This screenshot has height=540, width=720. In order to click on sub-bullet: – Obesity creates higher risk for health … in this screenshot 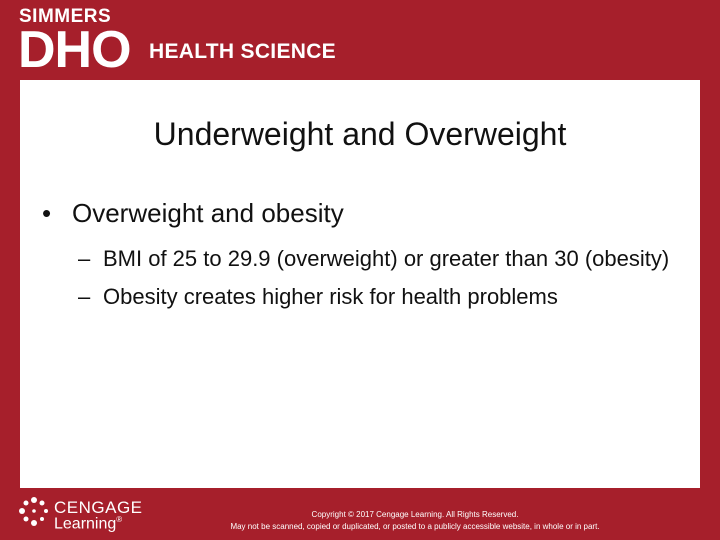, I will do `click(378, 297)`.